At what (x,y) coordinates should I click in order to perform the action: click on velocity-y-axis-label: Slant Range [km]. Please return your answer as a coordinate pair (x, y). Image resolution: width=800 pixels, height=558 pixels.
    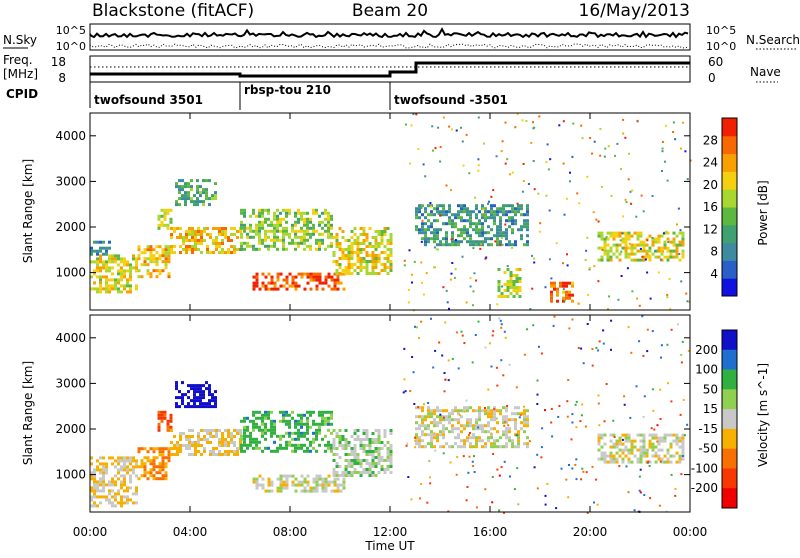
    Looking at the image, I should click on (28, 413).